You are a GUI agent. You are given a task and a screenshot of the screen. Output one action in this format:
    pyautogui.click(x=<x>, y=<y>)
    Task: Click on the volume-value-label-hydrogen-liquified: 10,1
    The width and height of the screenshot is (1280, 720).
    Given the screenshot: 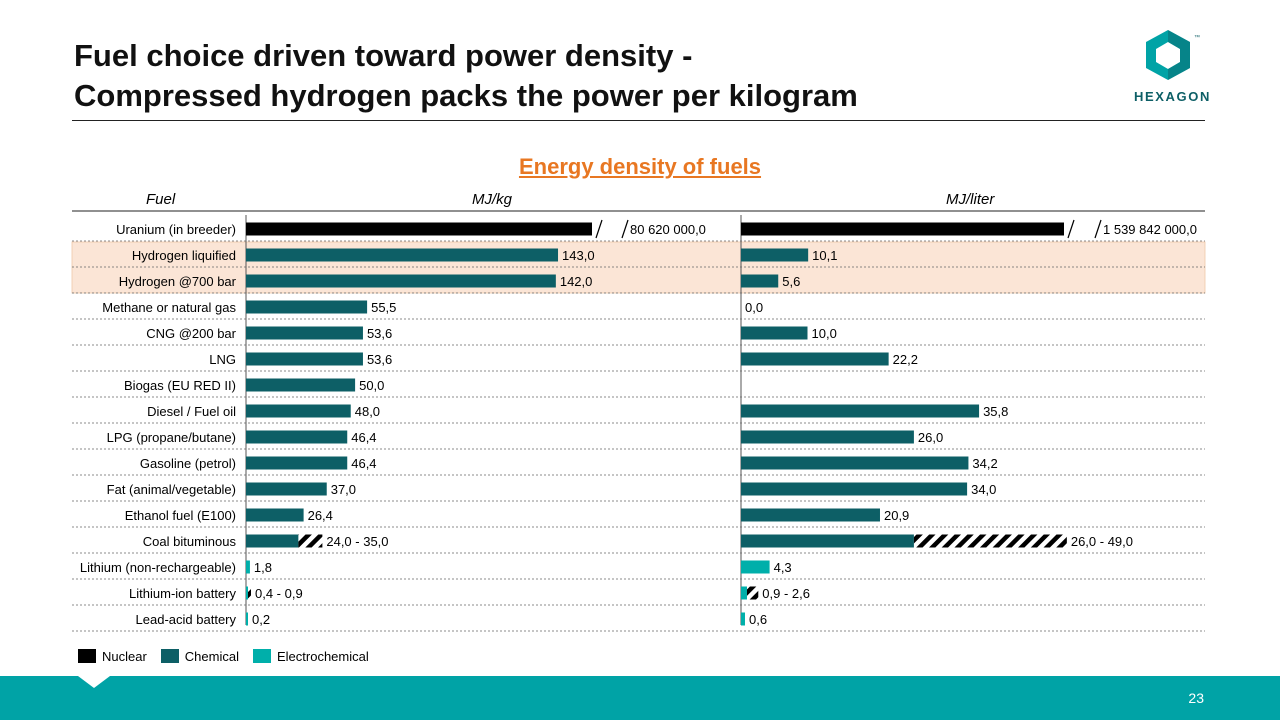 What is the action you would take?
    pyautogui.click(x=824, y=255)
    